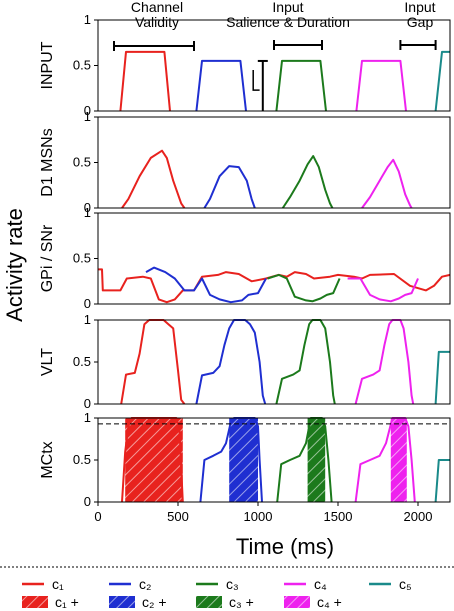 The height and width of the screenshot is (611, 454). I want to click on legend-label-c4: c₄, so click(320, 584).